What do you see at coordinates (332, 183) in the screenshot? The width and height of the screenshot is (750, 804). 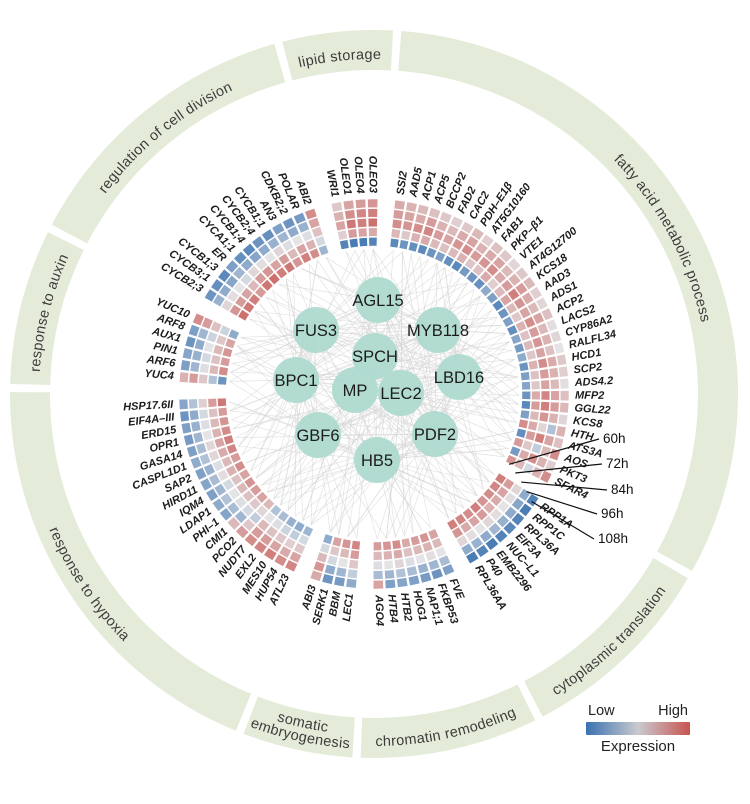 I see `gene-label: WRI1` at bounding box center [332, 183].